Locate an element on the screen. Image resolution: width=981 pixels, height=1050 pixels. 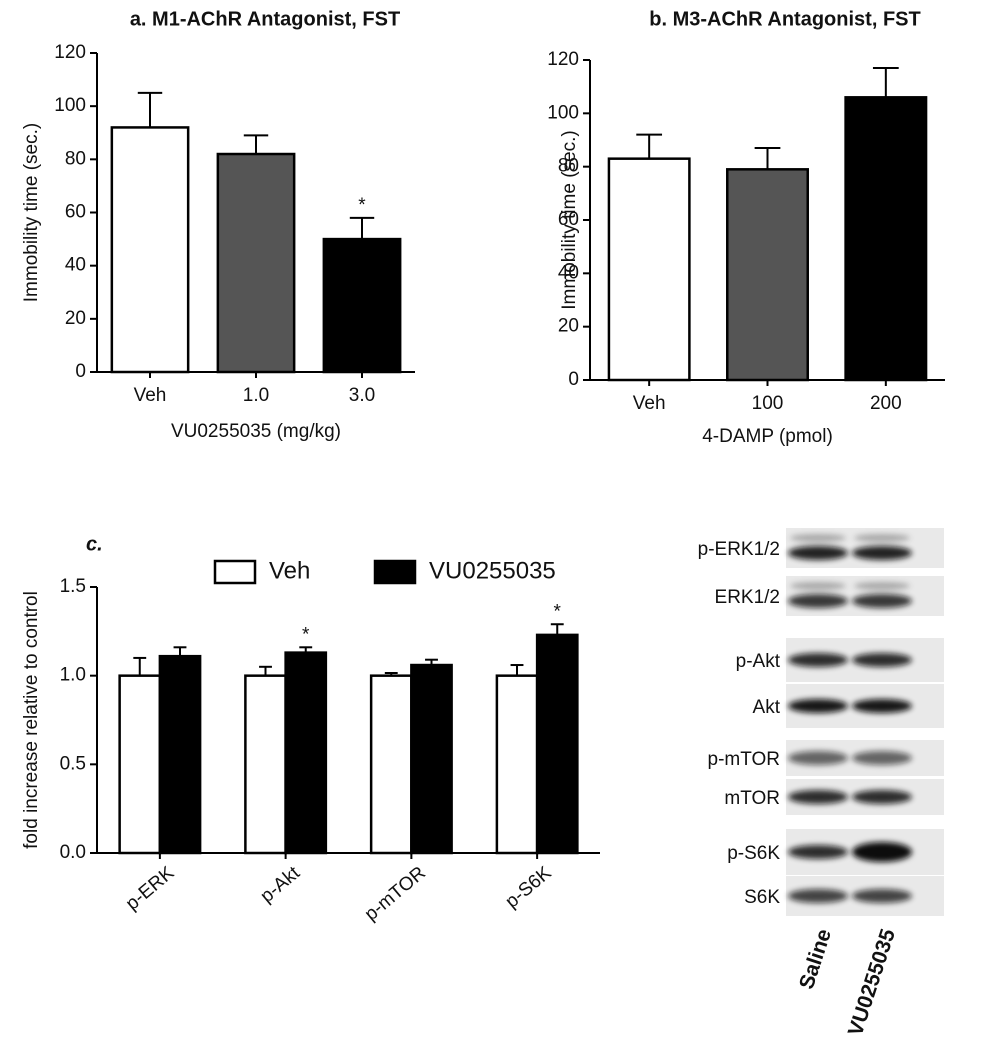
x-tick-label: 3.0 is located at coordinates (362, 395).